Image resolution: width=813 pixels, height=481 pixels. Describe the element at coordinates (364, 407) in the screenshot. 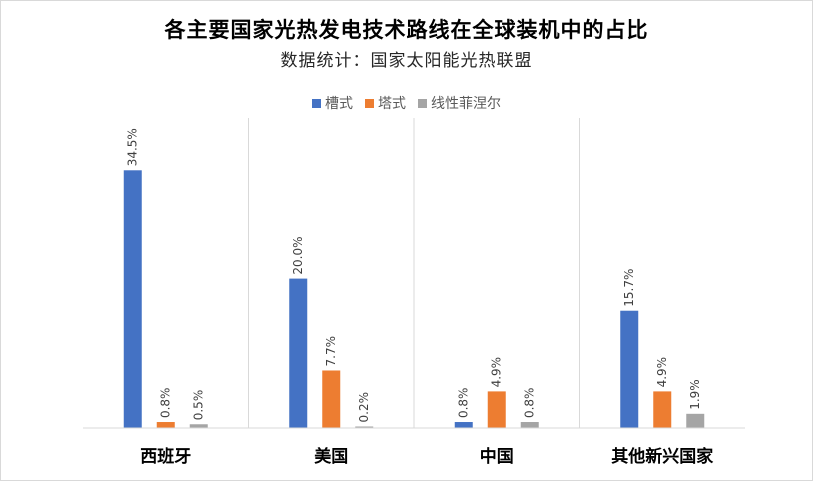

I see `data-label-fresnel: 0.2%` at that location.